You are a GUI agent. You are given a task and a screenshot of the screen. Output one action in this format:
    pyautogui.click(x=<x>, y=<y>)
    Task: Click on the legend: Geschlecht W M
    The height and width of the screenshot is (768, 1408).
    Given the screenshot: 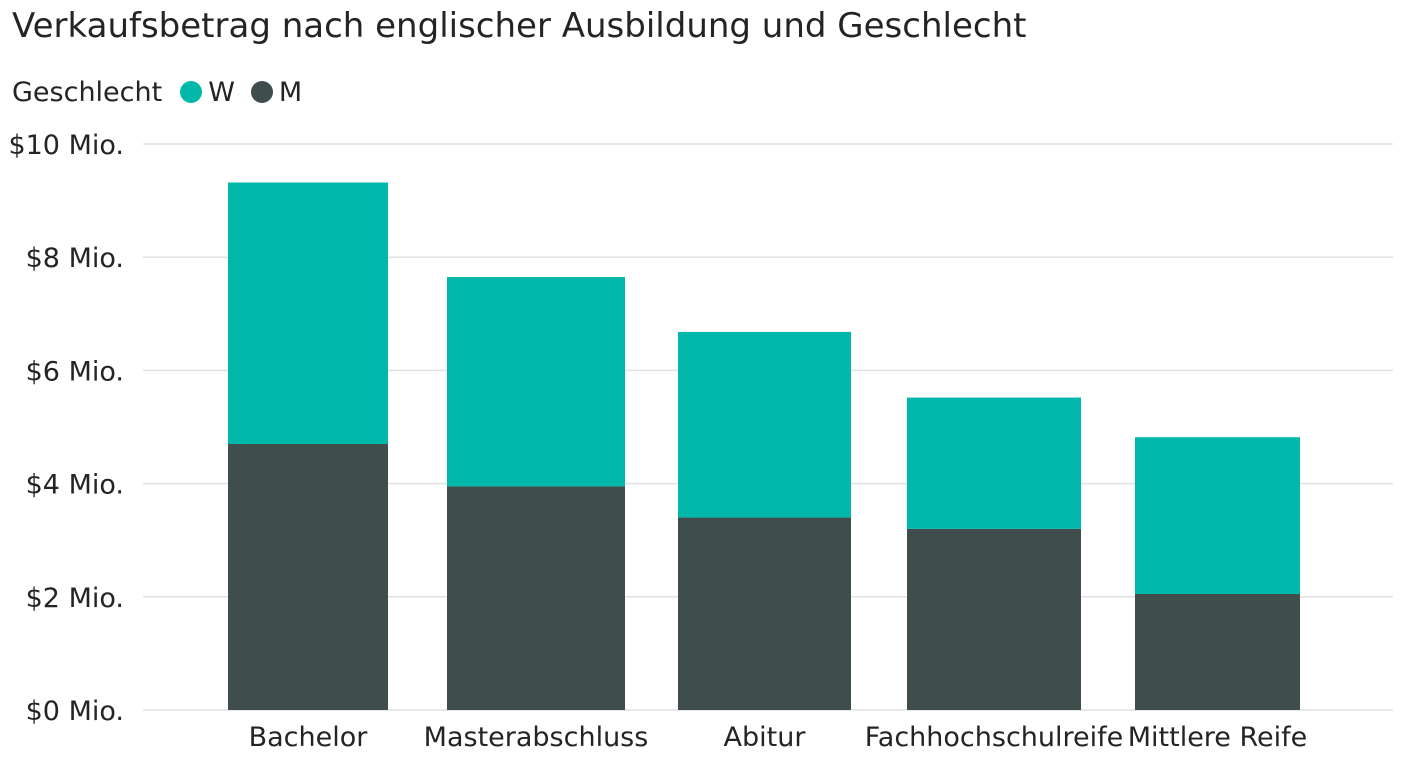 What is the action you would take?
    pyautogui.click(x=165, y=92)
    